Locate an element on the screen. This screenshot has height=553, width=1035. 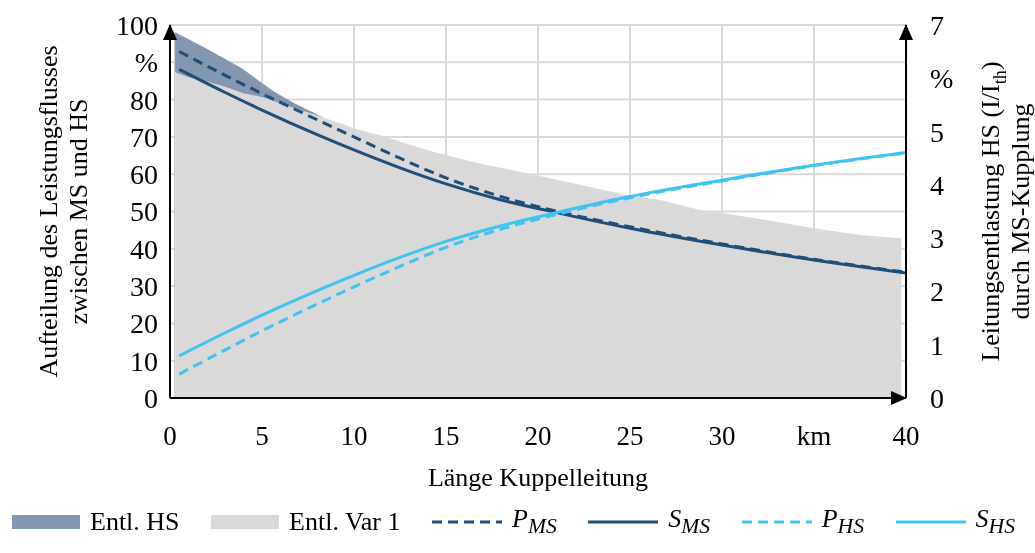
x-tick-label: 25 is located at coordinates (630, 436).